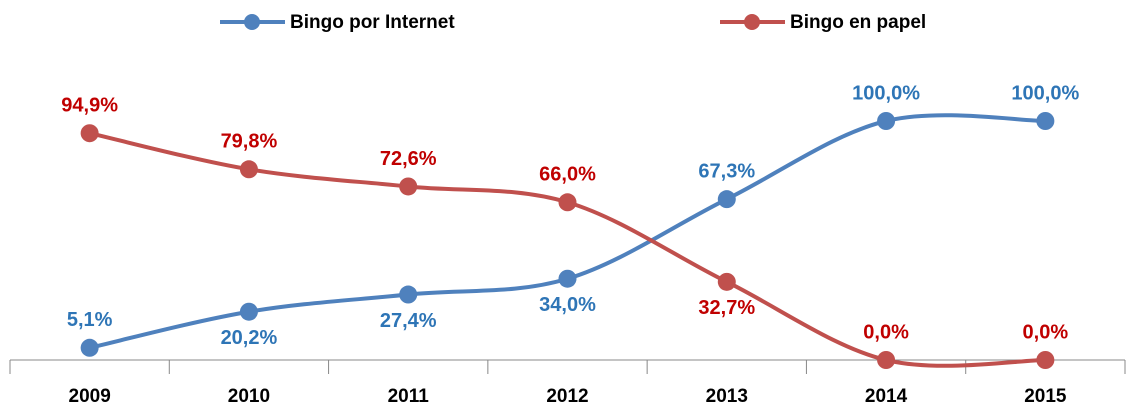 The height and width of the screenshot is (415, 1132). Describe the element at coordinates (90, 396) in the screenshot. I see `x-tick-label: 2009` at that location.